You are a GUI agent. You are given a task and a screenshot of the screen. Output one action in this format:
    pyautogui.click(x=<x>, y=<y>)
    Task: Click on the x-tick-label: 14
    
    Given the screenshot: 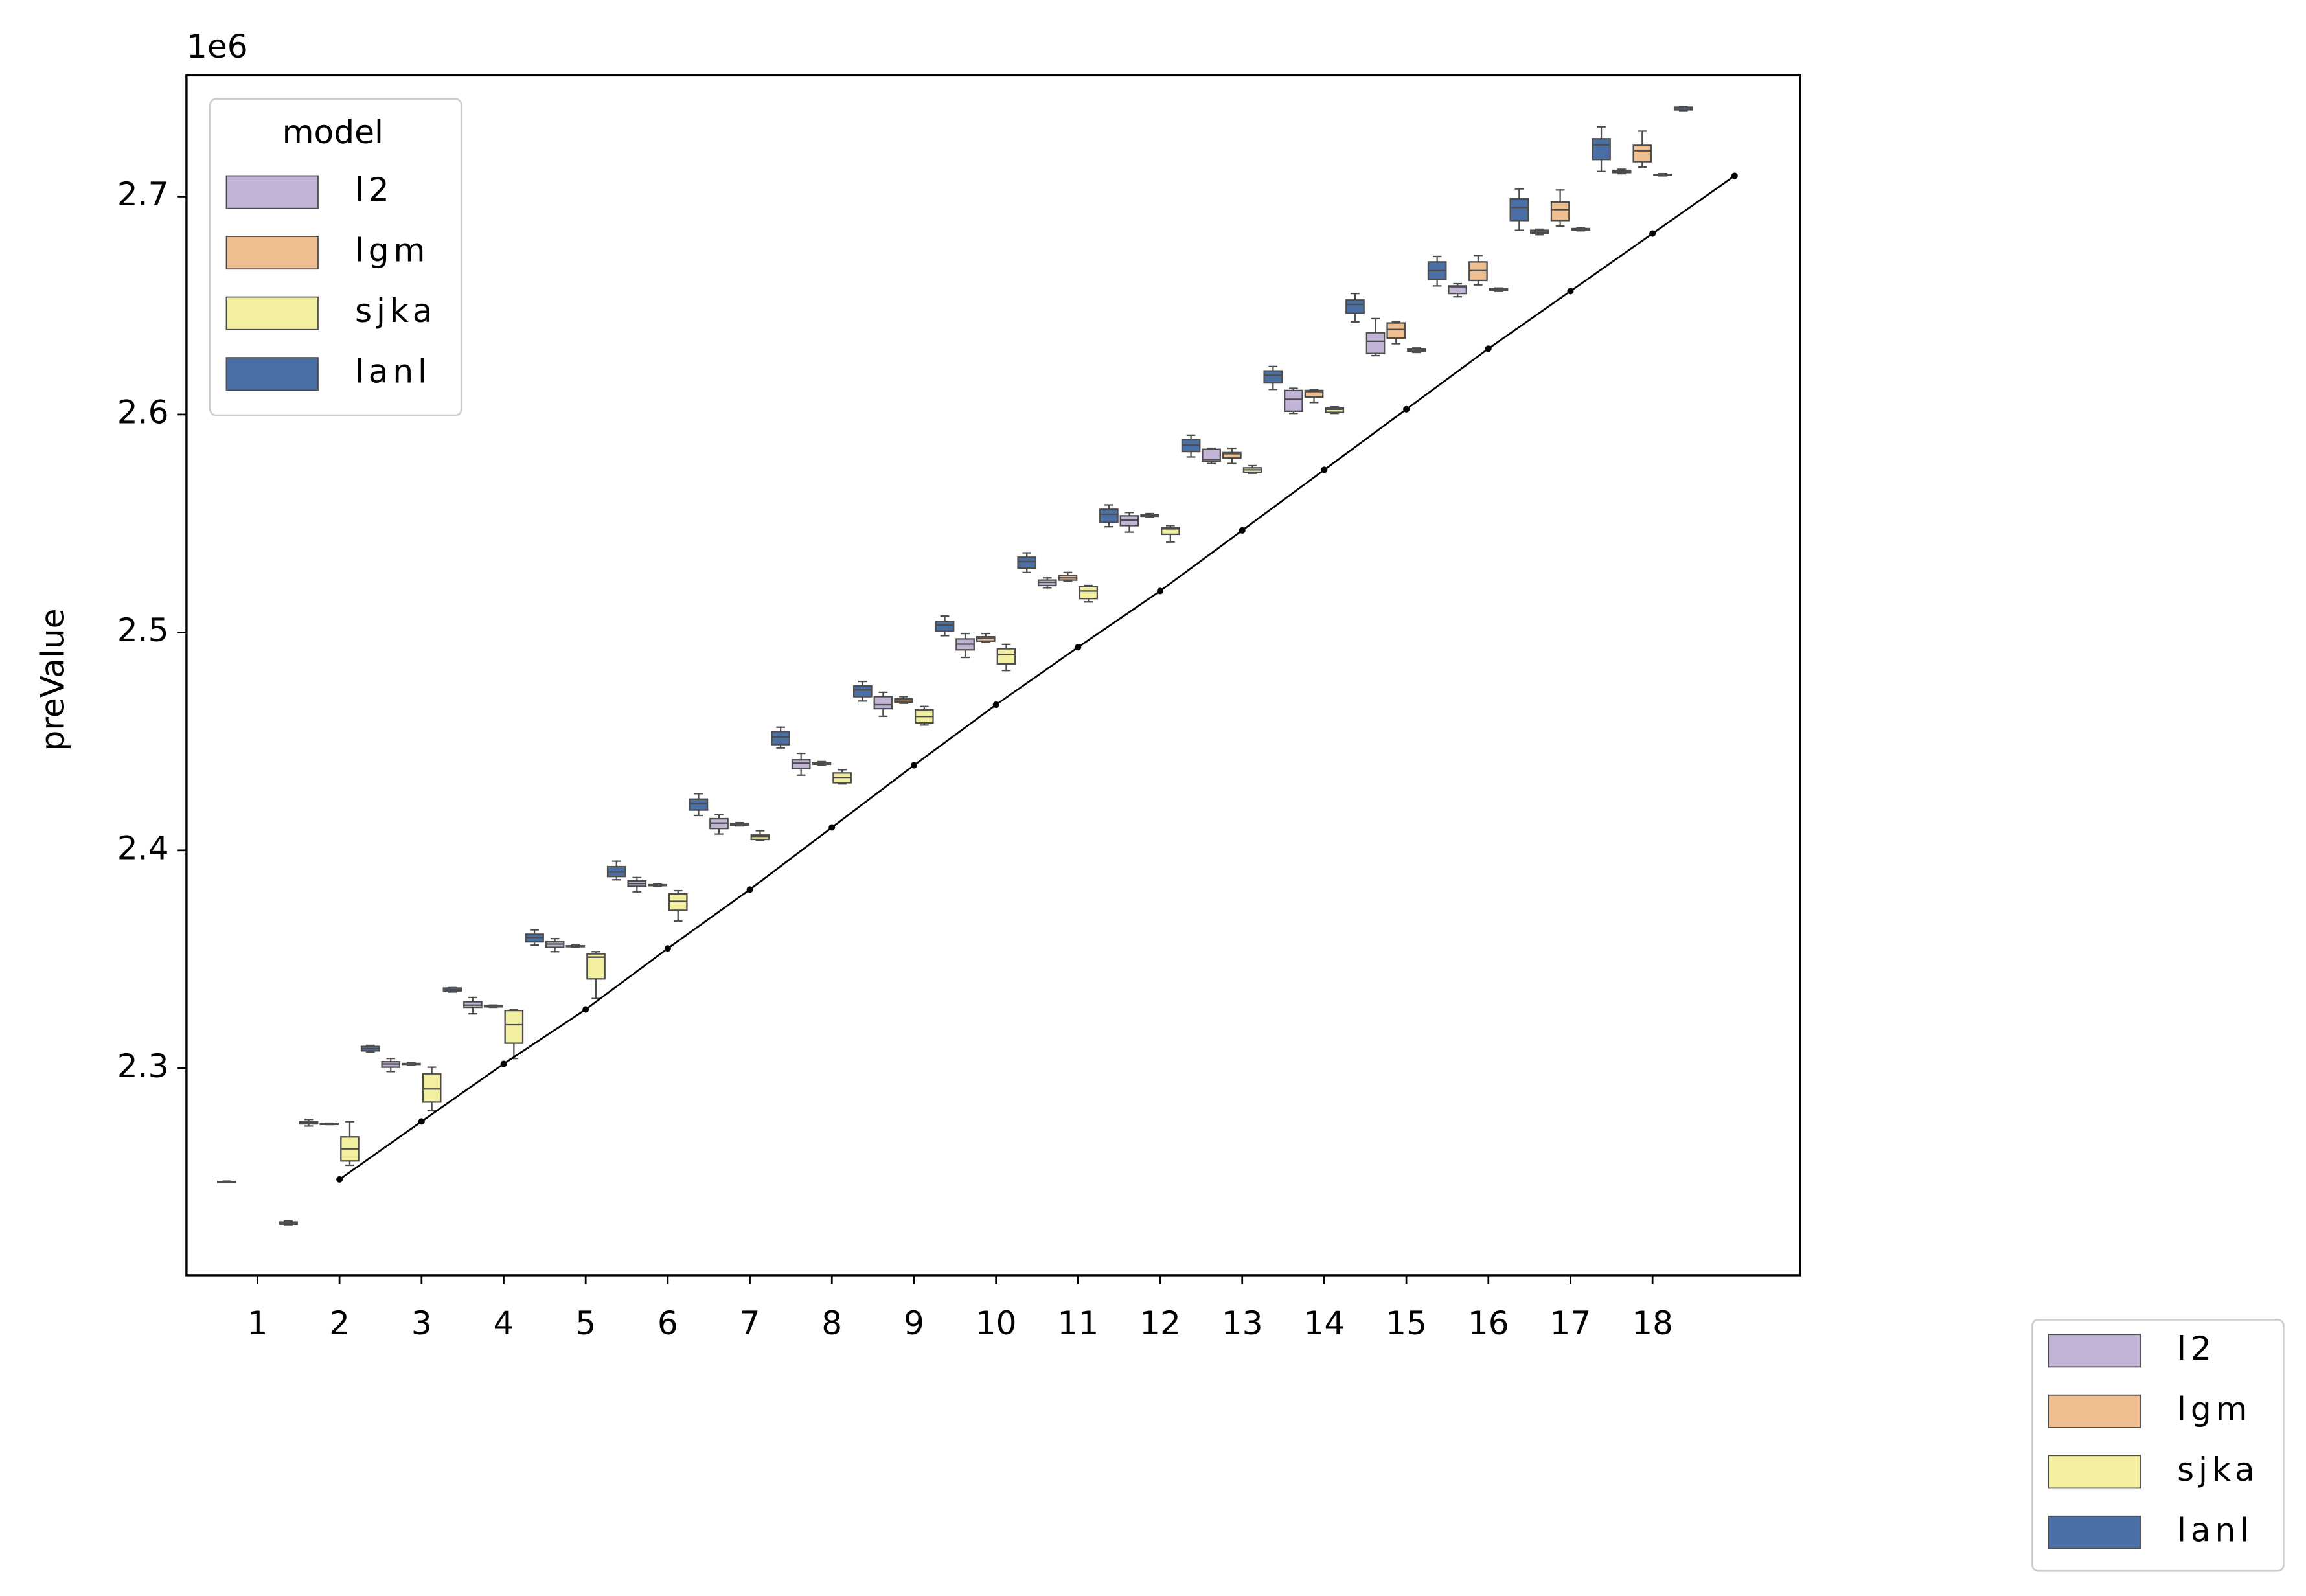 What is the action you would take?
    pyautogui.click(x=1324, y=1323)
    